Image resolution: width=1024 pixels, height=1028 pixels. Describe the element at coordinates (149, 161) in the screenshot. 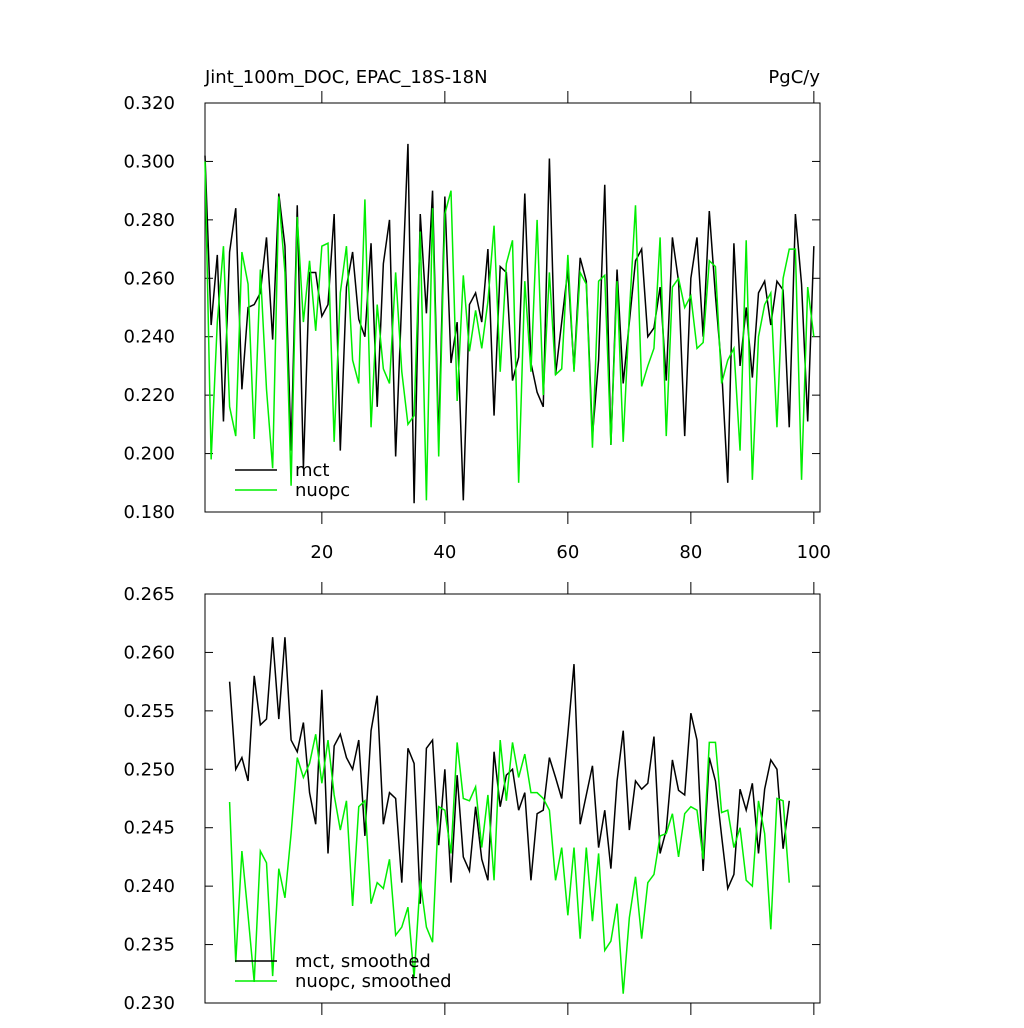

I see `y-tick-label: 0.300` at that location.